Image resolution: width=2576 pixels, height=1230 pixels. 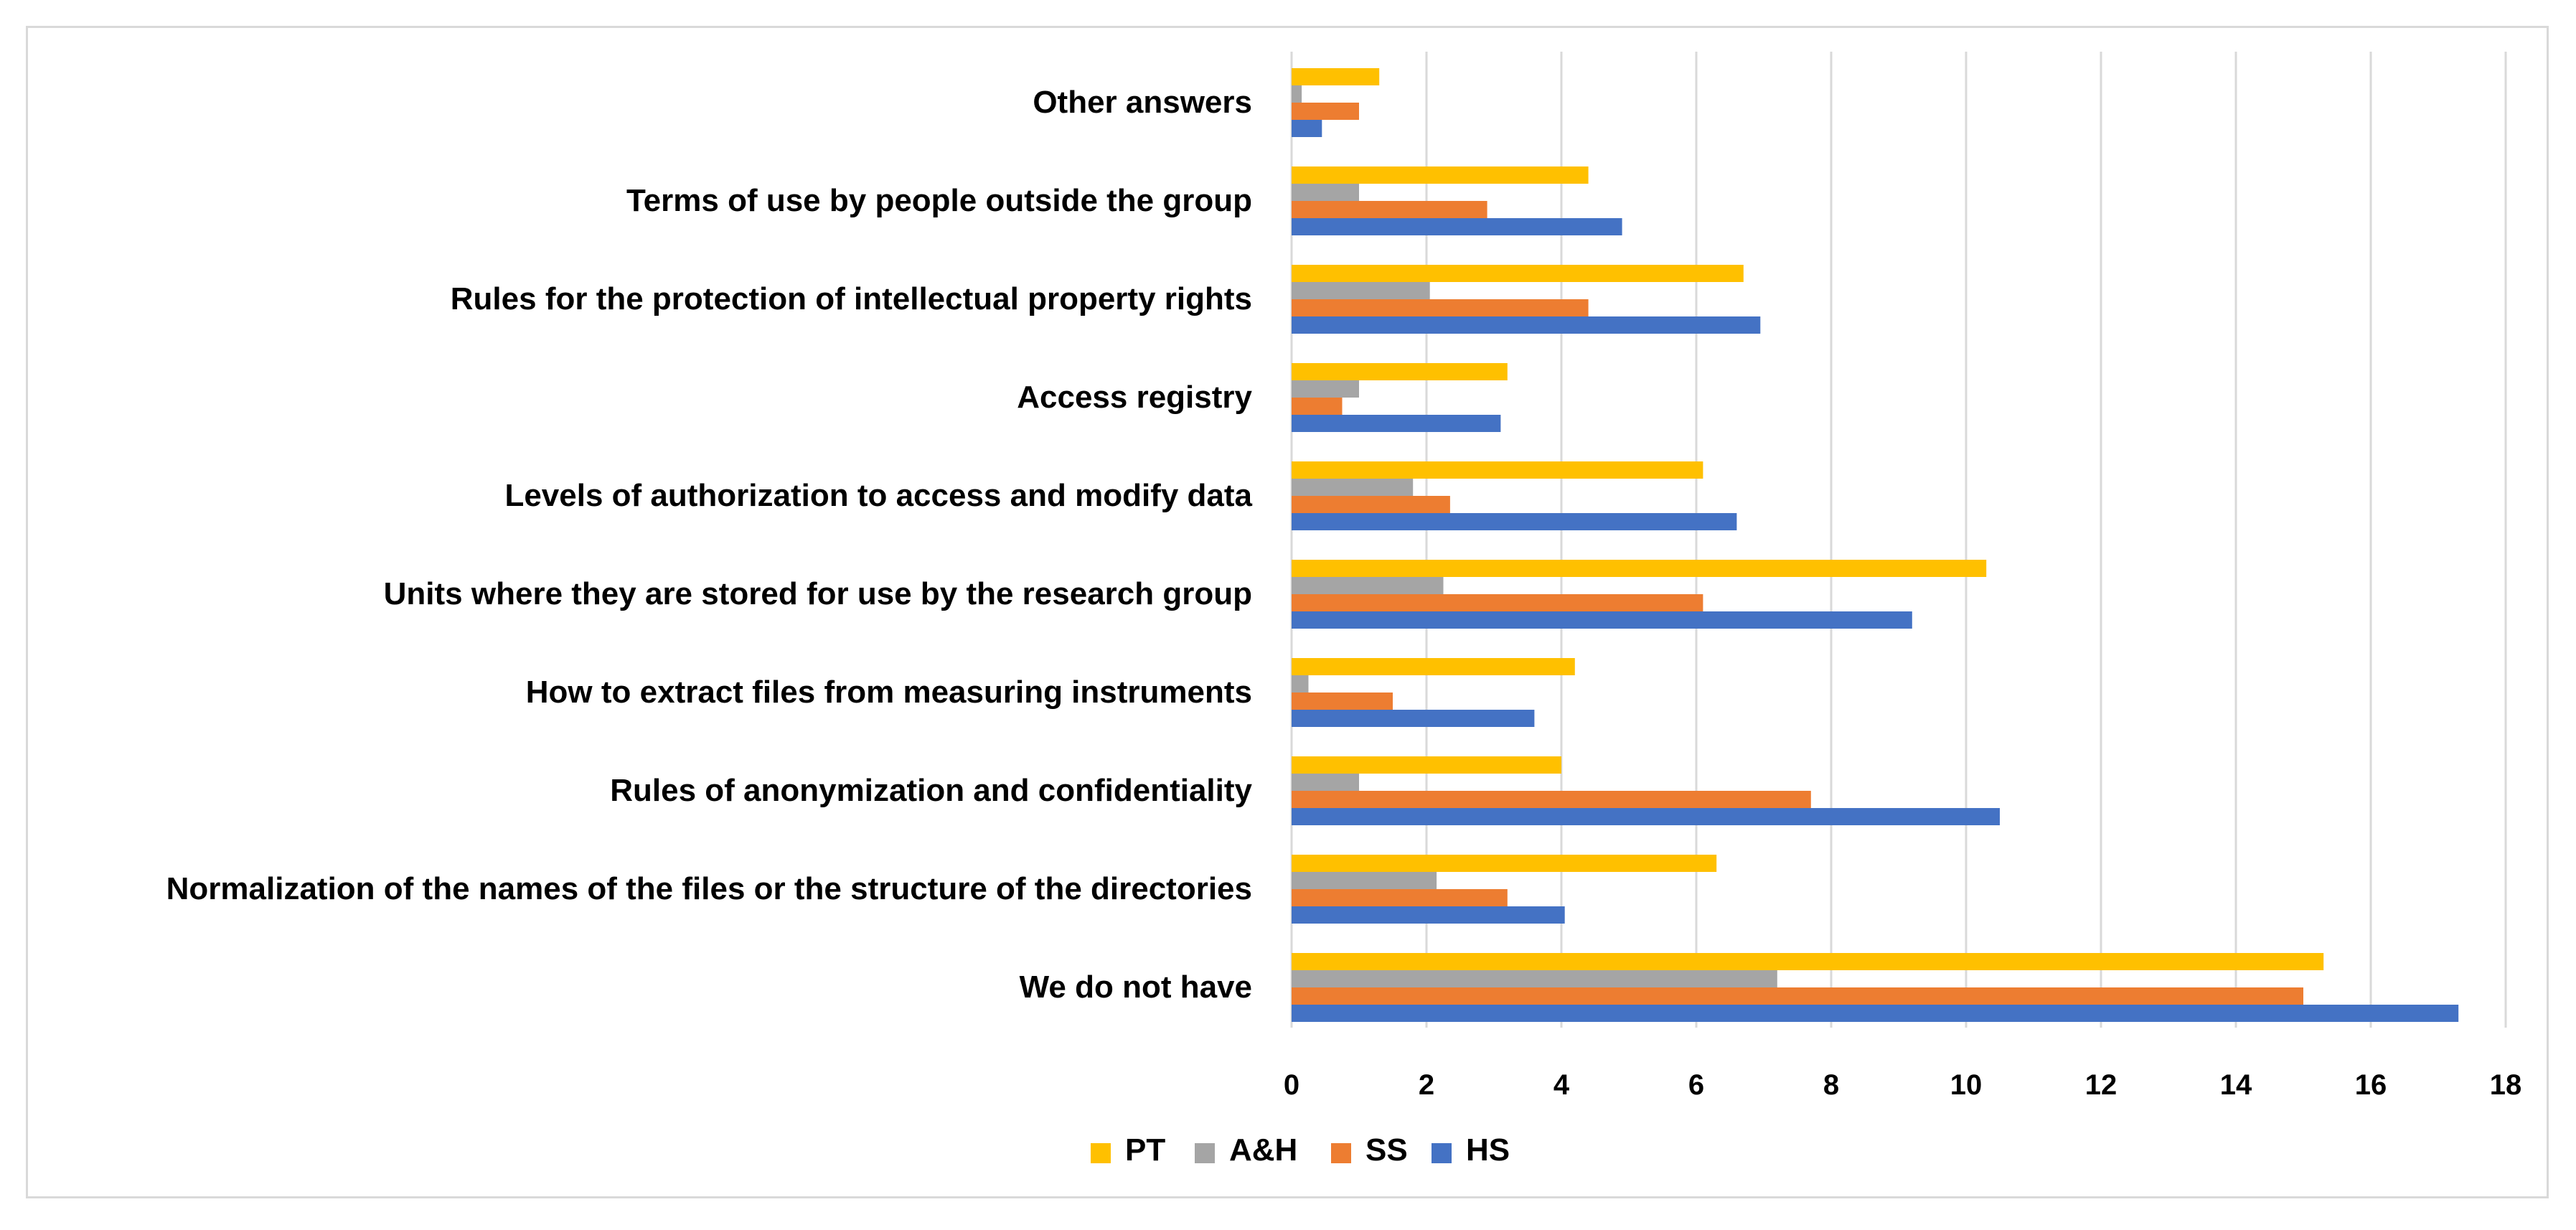 I want to click on x-tick-label: 18, so click(x=2506, y=1085).